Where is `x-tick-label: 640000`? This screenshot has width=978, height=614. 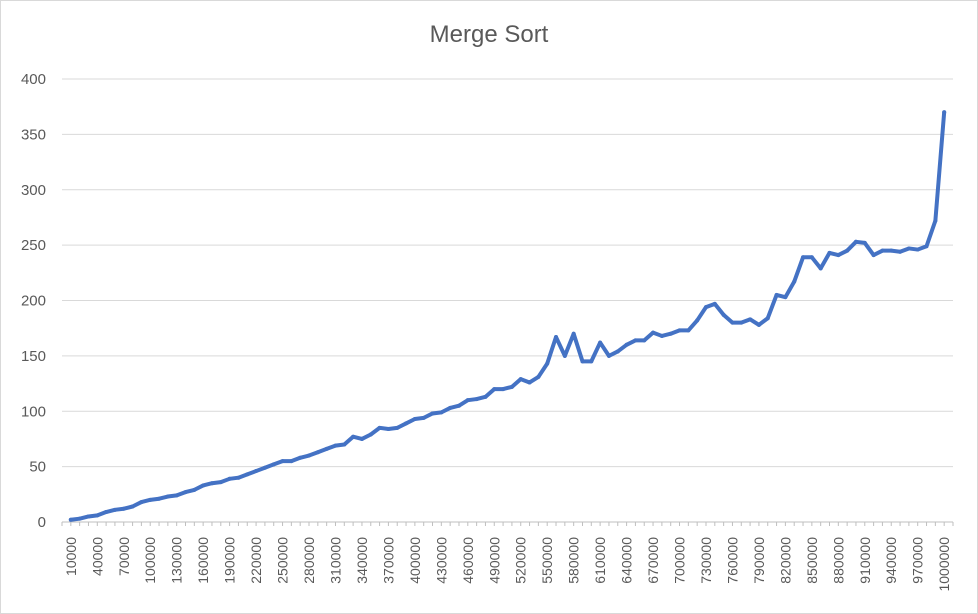
x-tick-label: 640000 is located at coordinates (627, 560).